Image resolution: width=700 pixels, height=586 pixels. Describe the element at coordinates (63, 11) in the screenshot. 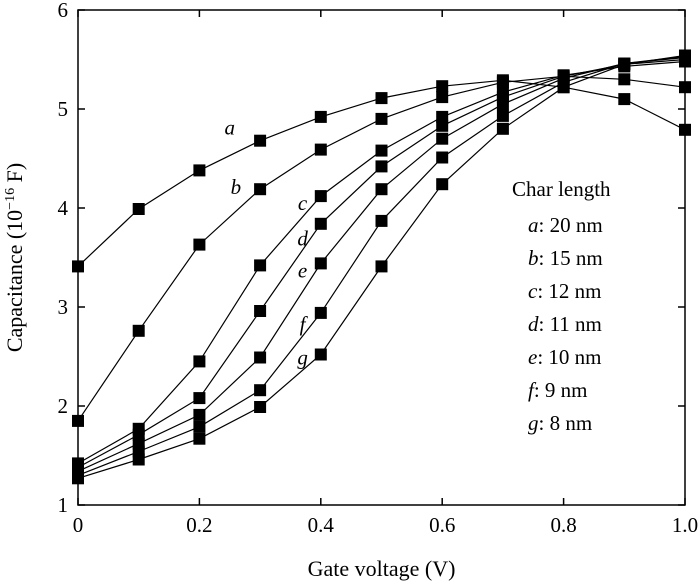

I see `y-tick-label-5: 6` at that location.